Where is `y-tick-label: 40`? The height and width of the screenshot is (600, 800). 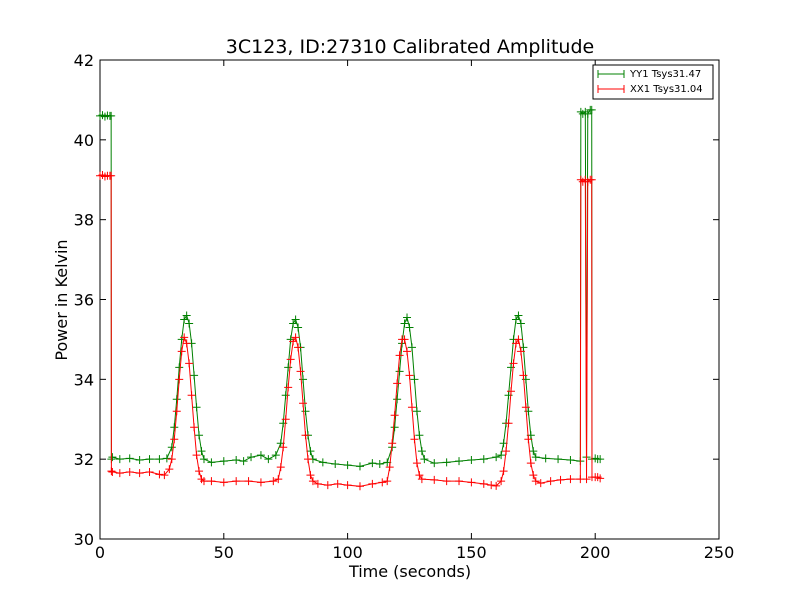 y-tick-label: 40 is located at coordinates (84, 140).